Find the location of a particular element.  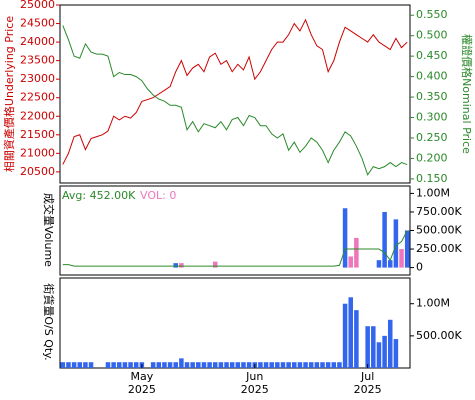

line is located at coordinates (235, 248).